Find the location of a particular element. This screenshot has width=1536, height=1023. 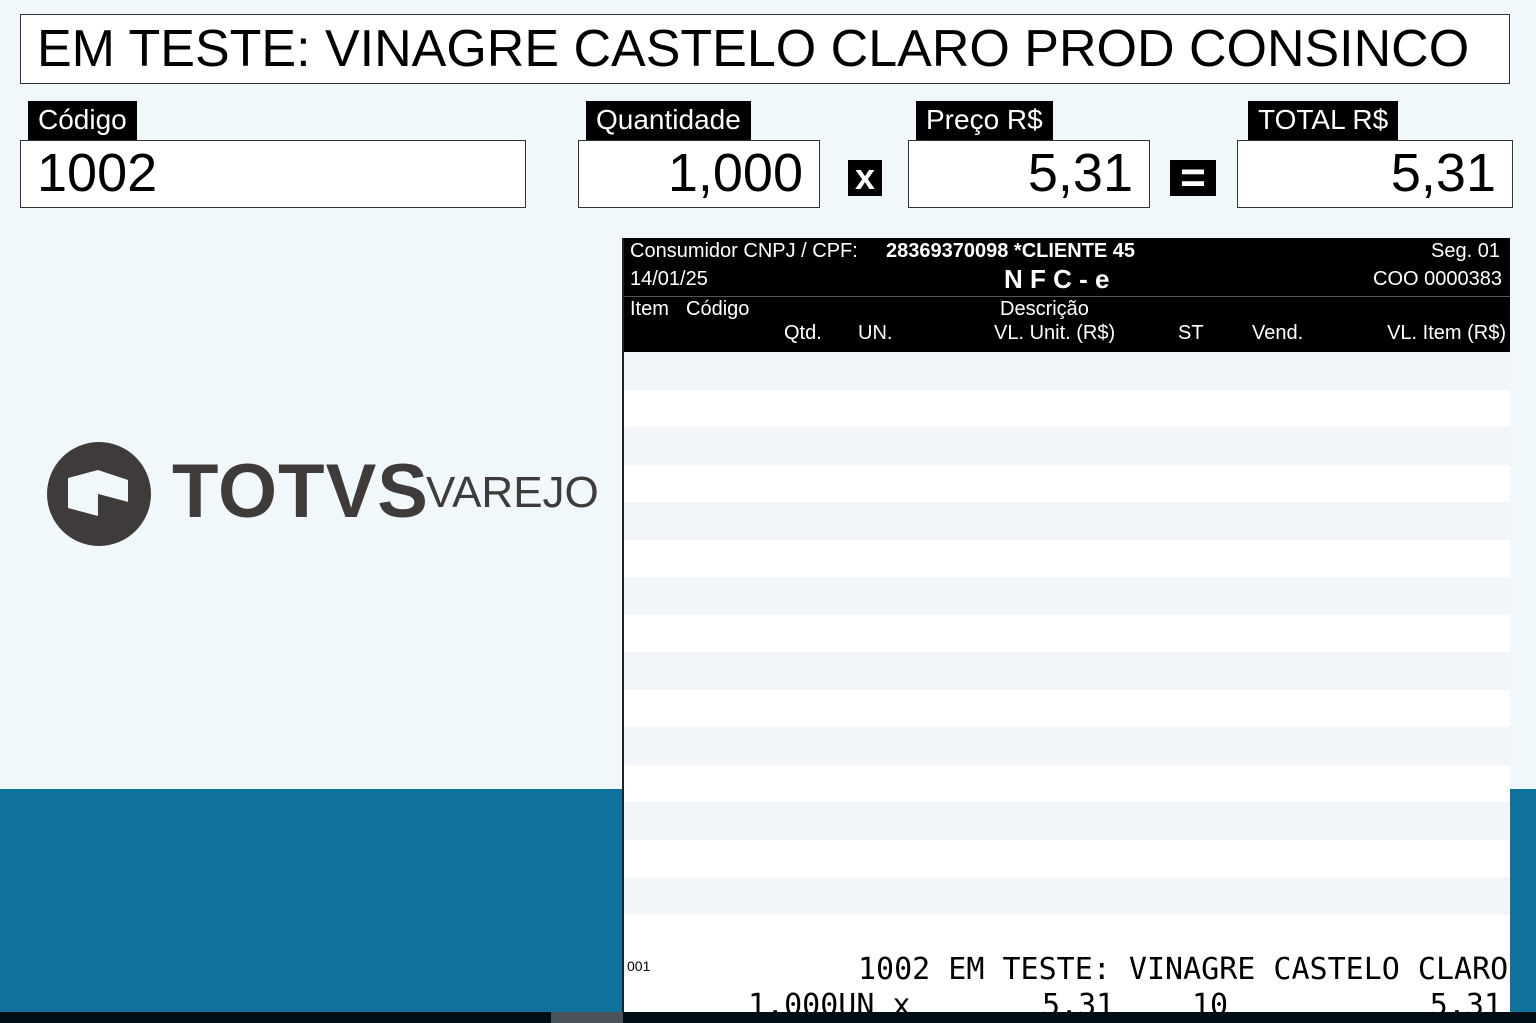

header-divider is located at coordinates (1067, 296).